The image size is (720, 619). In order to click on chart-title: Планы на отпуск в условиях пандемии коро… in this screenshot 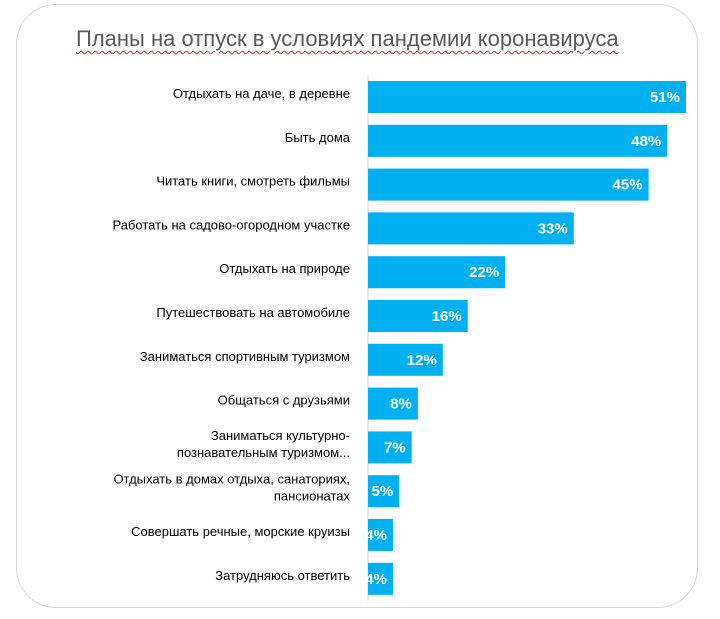, I will do `click(347, 39)`.